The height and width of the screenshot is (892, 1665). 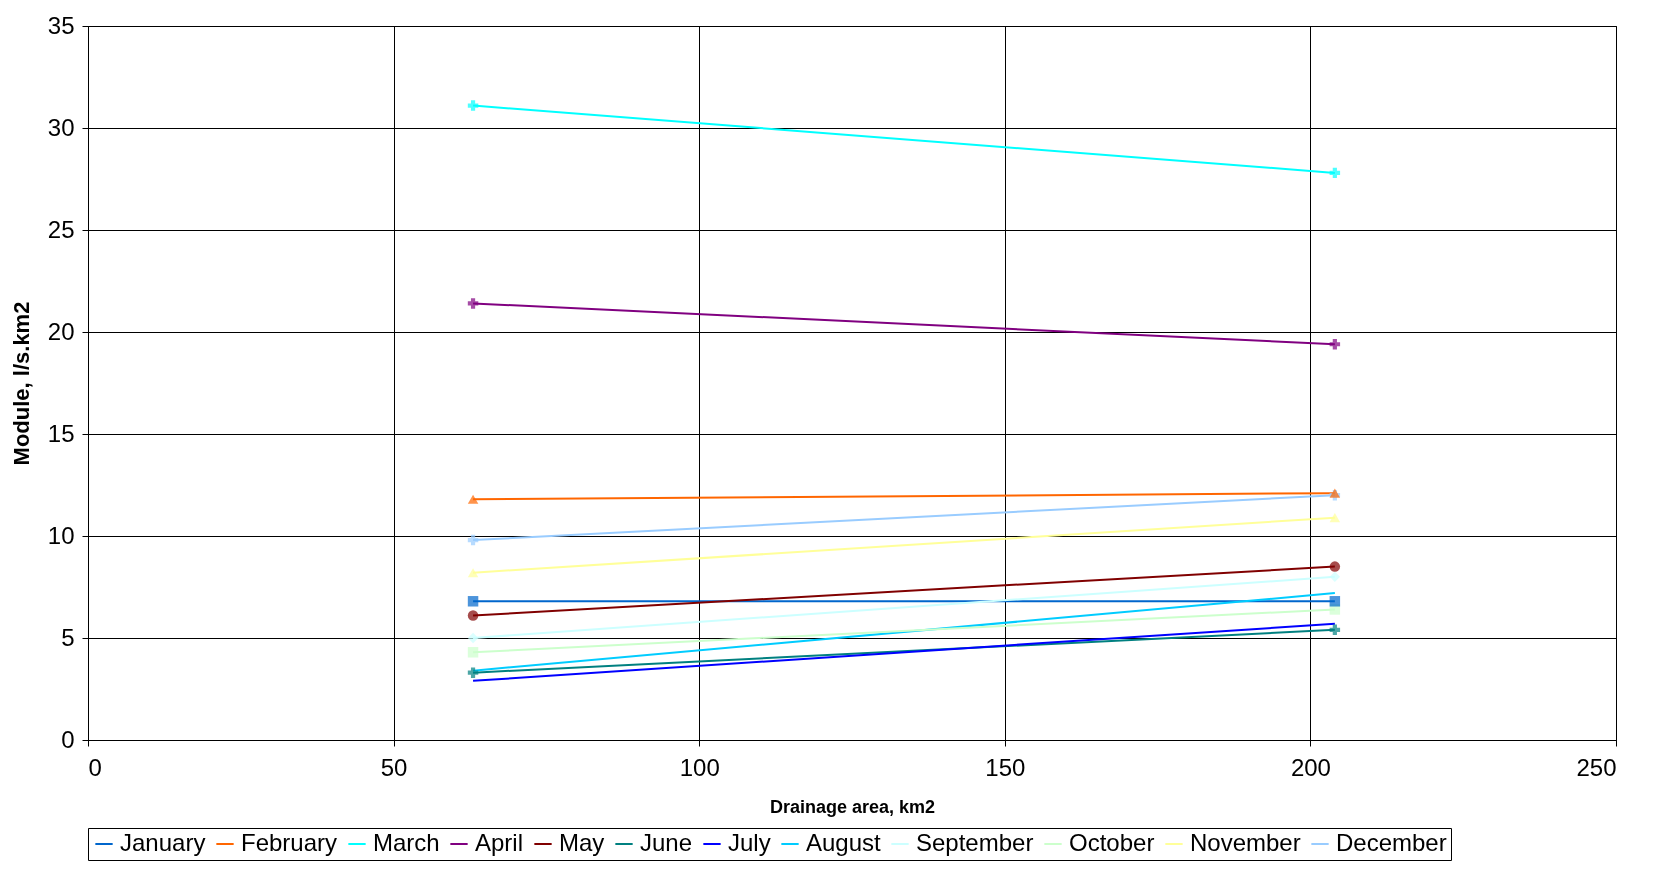 What do you see at coordinates (1245, 842) in the screenshot?
I see `legend-label: November` at bounding box center [1245, 842].